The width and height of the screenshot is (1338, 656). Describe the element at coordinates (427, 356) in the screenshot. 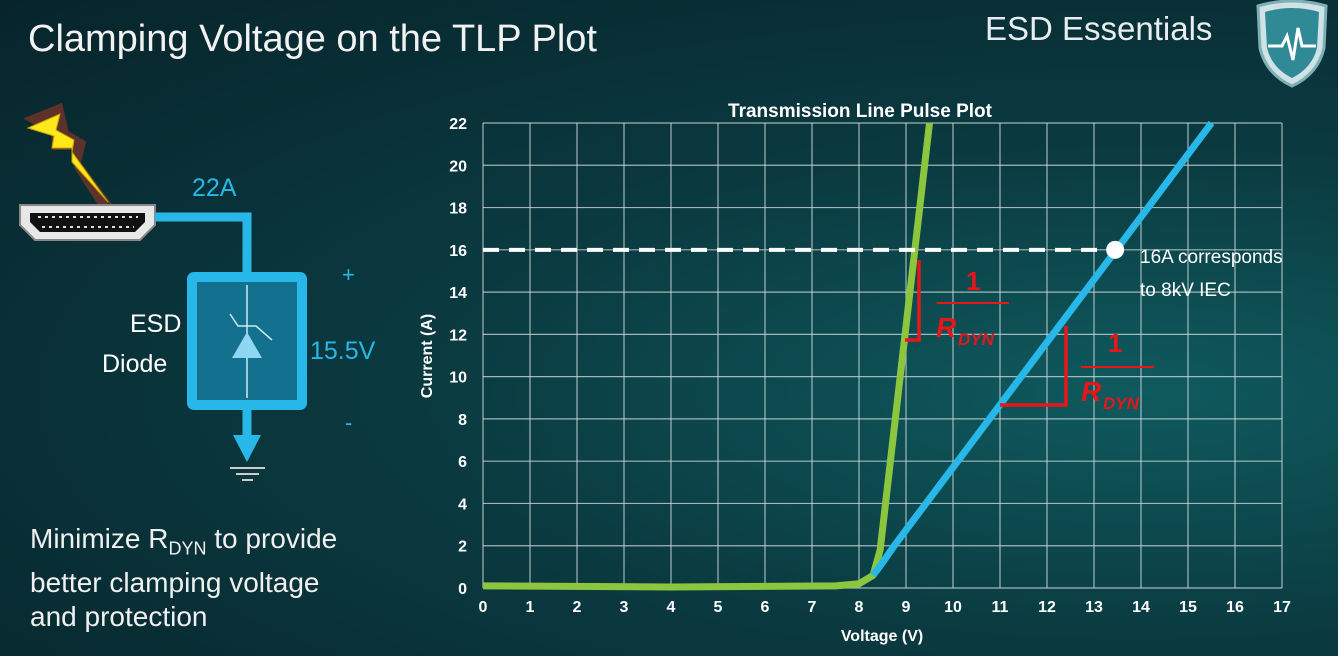

I see `y-axis-label: Current (A)` at that location.